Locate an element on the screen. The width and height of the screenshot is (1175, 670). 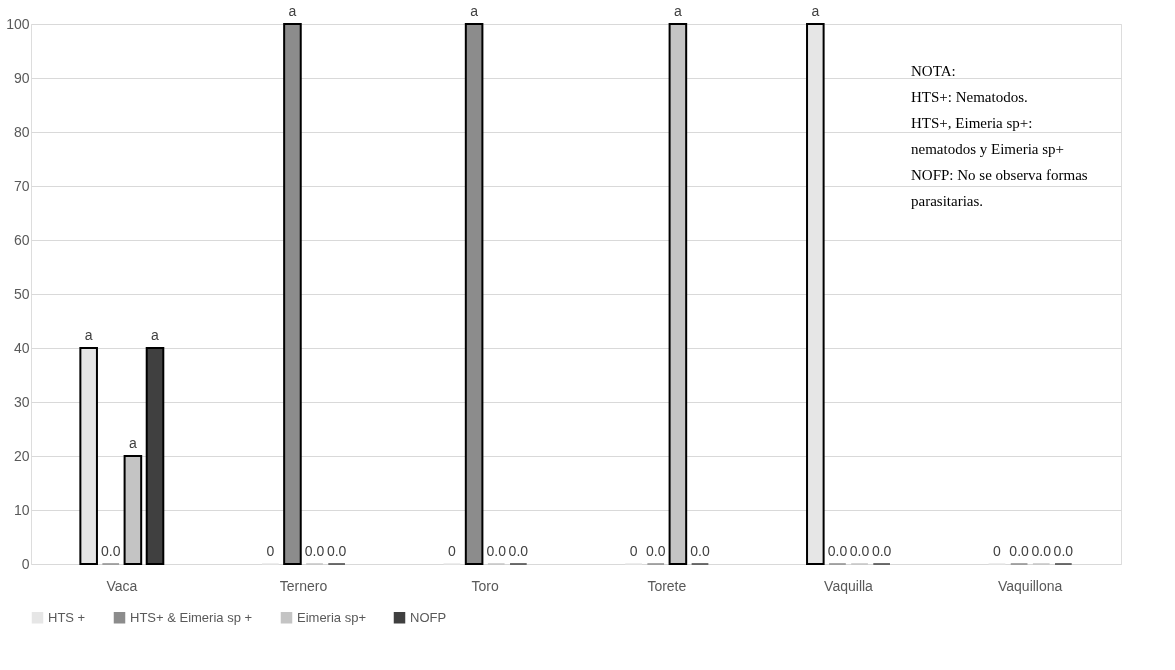
x-tick-label: Vaquilla is located at coordinates (849, 585).